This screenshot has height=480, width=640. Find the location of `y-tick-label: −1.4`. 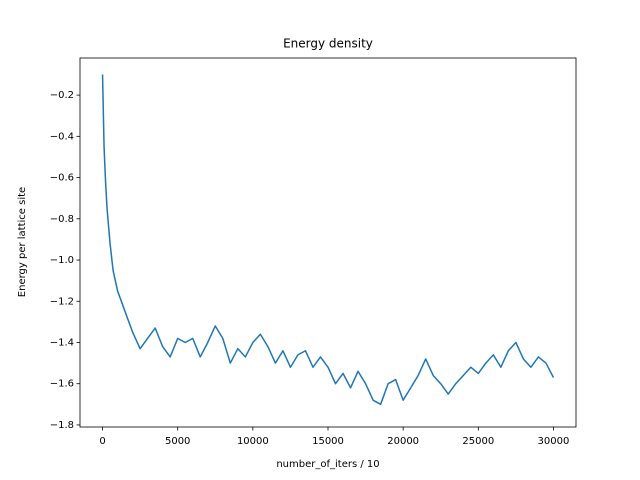

y-tick-label: −1.4 is located at coordinates (62, 342).